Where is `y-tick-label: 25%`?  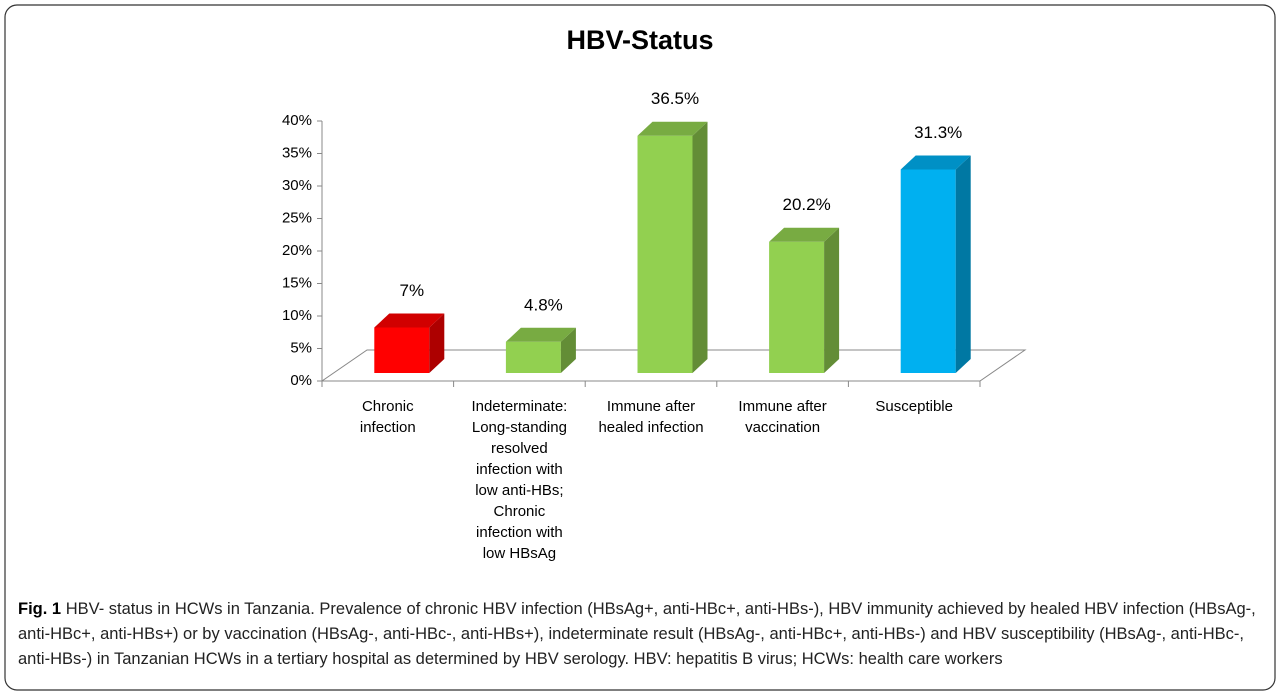 y-tick-label: 25% is located at coordinates (297, 217).